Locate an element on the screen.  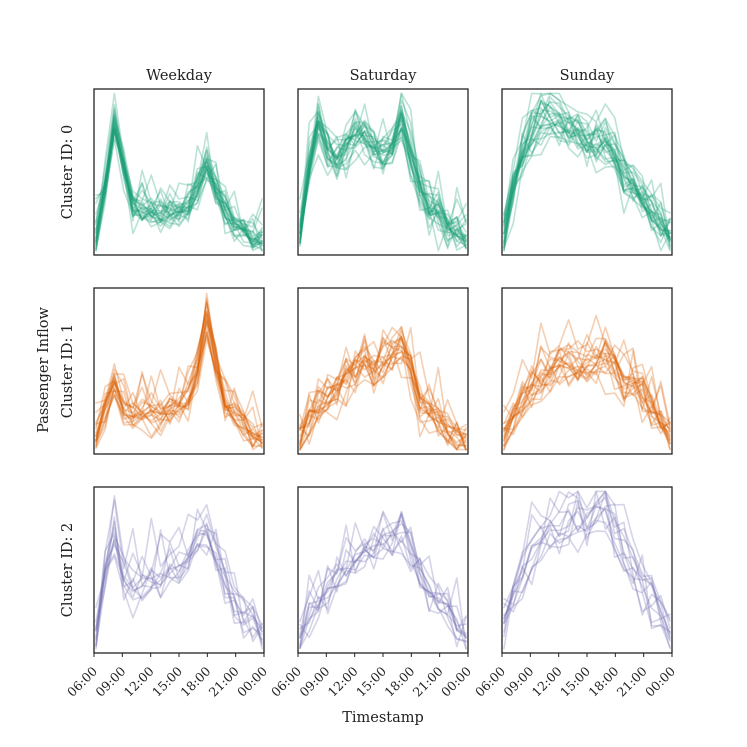
row-label-cluster-2: Cluster ID: 2 is located at coordinates (68, 570).